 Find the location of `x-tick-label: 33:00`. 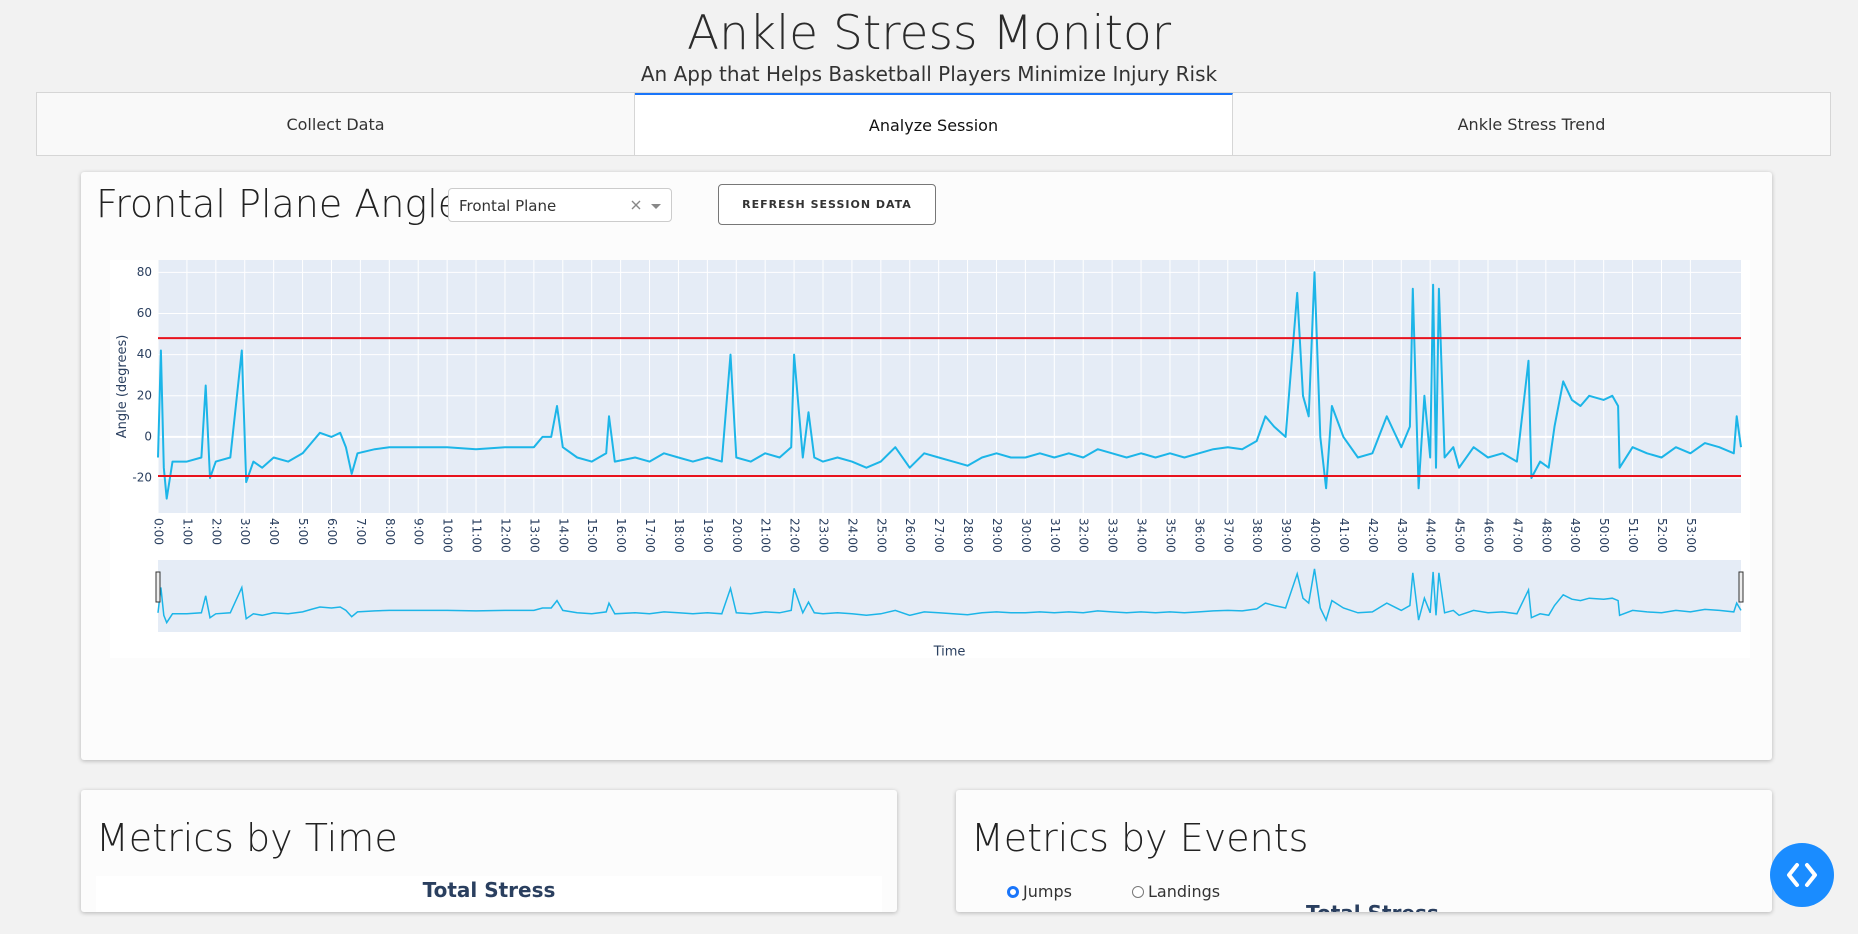

x-tick-label: 33:00 is located at coordinates (1113, 535).